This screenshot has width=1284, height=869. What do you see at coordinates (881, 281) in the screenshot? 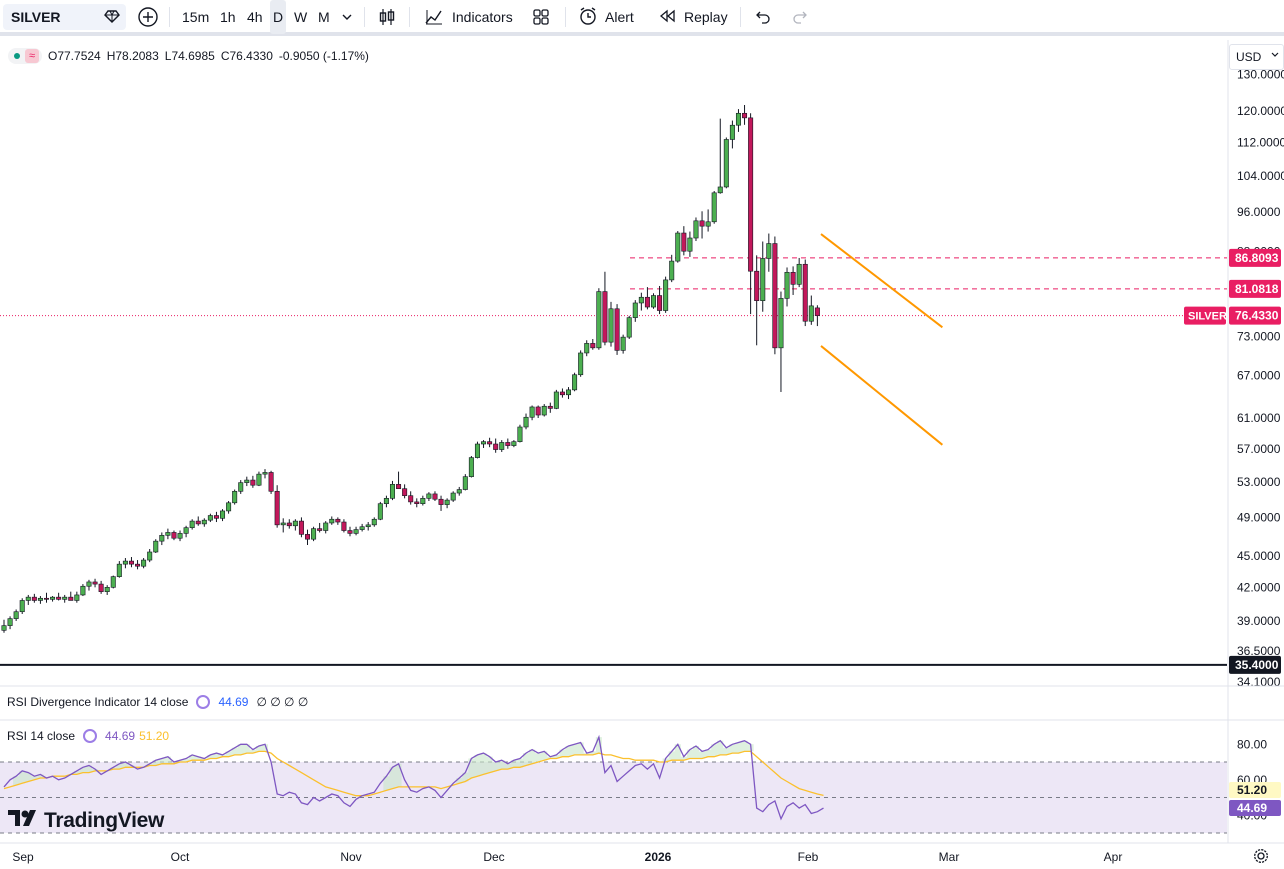
I see `trendline` at bounding box center [881, 281].